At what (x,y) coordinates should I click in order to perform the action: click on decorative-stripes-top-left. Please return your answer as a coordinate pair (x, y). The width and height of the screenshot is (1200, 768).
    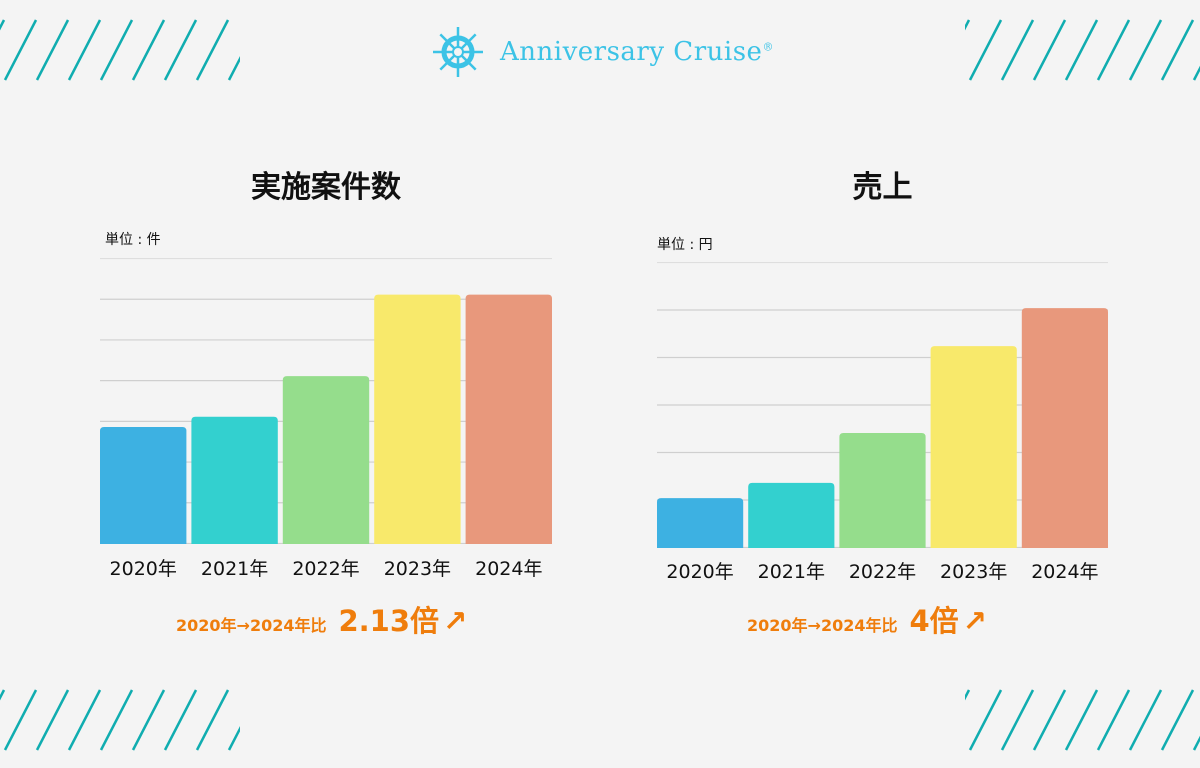
    Looking at the image, I should click on (120, 50).